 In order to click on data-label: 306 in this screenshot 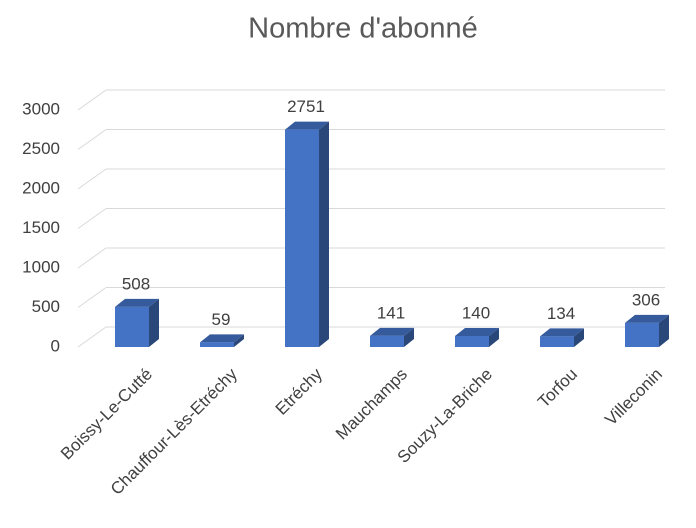, I will do `click(646, 299)`.